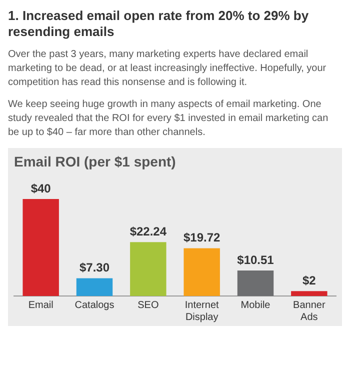 Image resolution: width=350 pixels, height=388 pixels. I want to click on x-tick-label: Internet Display, so click(202, 311).